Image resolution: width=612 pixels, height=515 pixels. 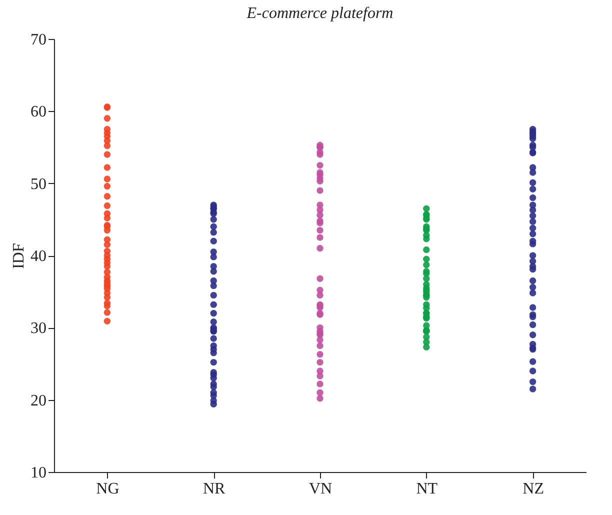 I want to click on y-tick-label: 60, so click(x=38, y=112).